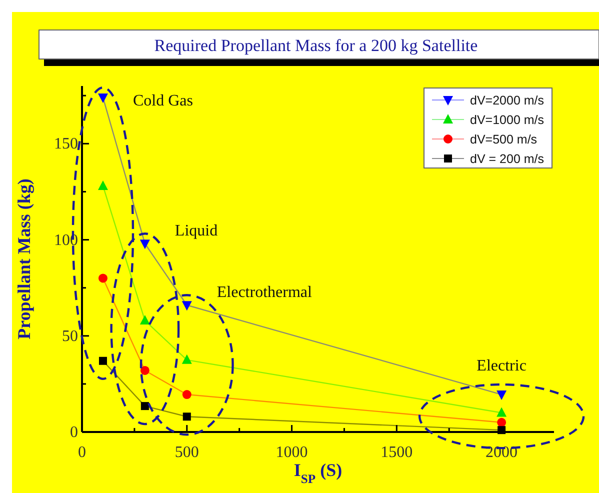 This screenshot has width=599, height=493. Describe the element at coordinates (66, 240) in the screenshot. I see `y-tick-label: 100` at that location.